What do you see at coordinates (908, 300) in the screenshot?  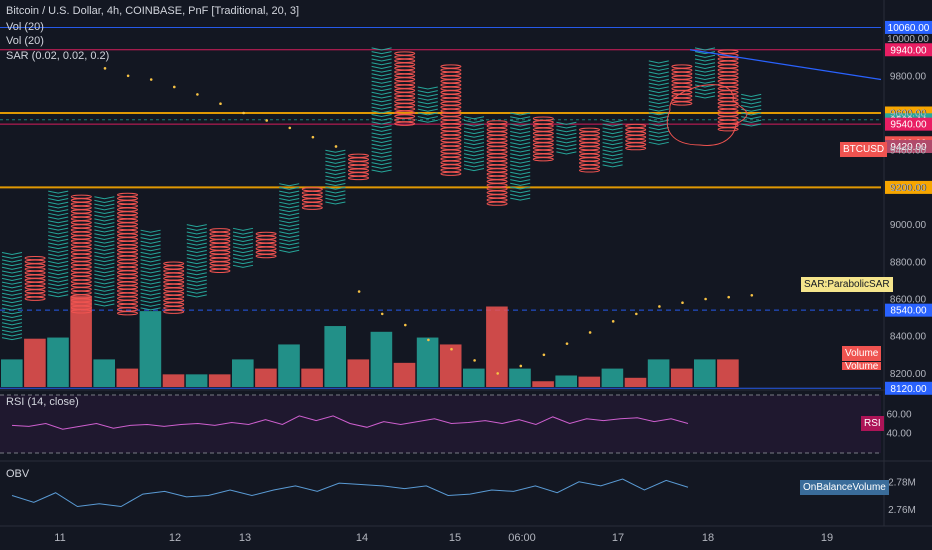 I see `price-tick-label: 8600.00` at bounding box center [908, 300].